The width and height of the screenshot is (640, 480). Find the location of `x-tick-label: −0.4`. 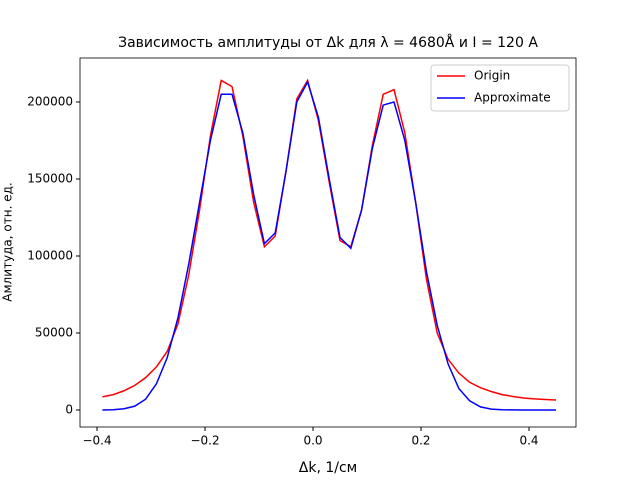

x-tick-label: −0.4 is located at coordinates (96, 441).